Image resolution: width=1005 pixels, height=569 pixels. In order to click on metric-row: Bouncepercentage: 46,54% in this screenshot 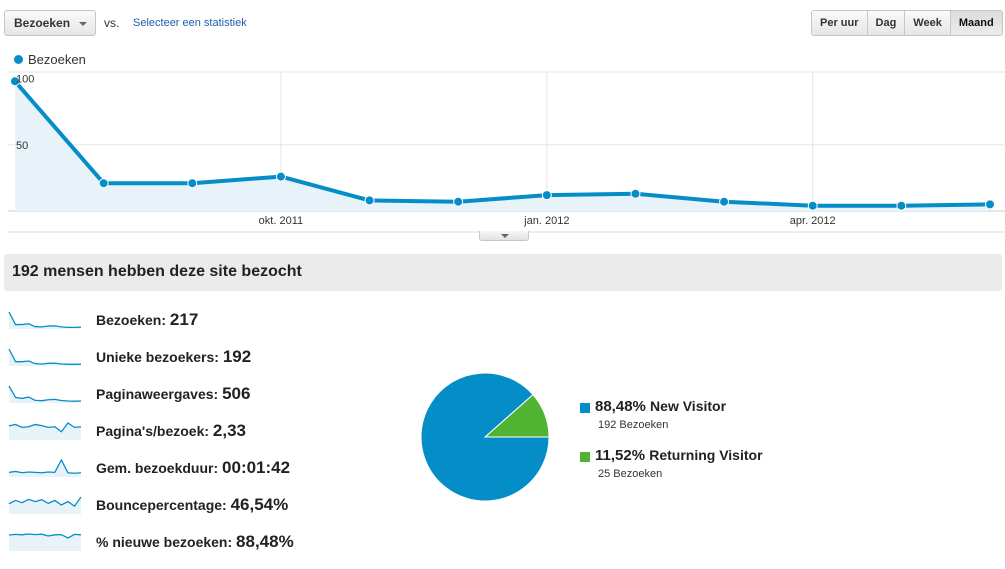, I will do `click(180, 505)`.